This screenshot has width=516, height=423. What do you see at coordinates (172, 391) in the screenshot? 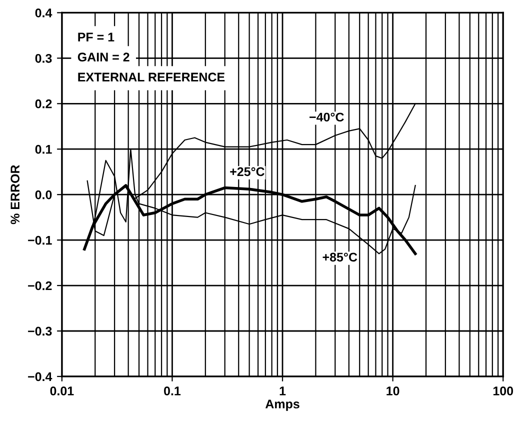
I see `x-tick-label: 0.1` at bounding box center [172, 391].